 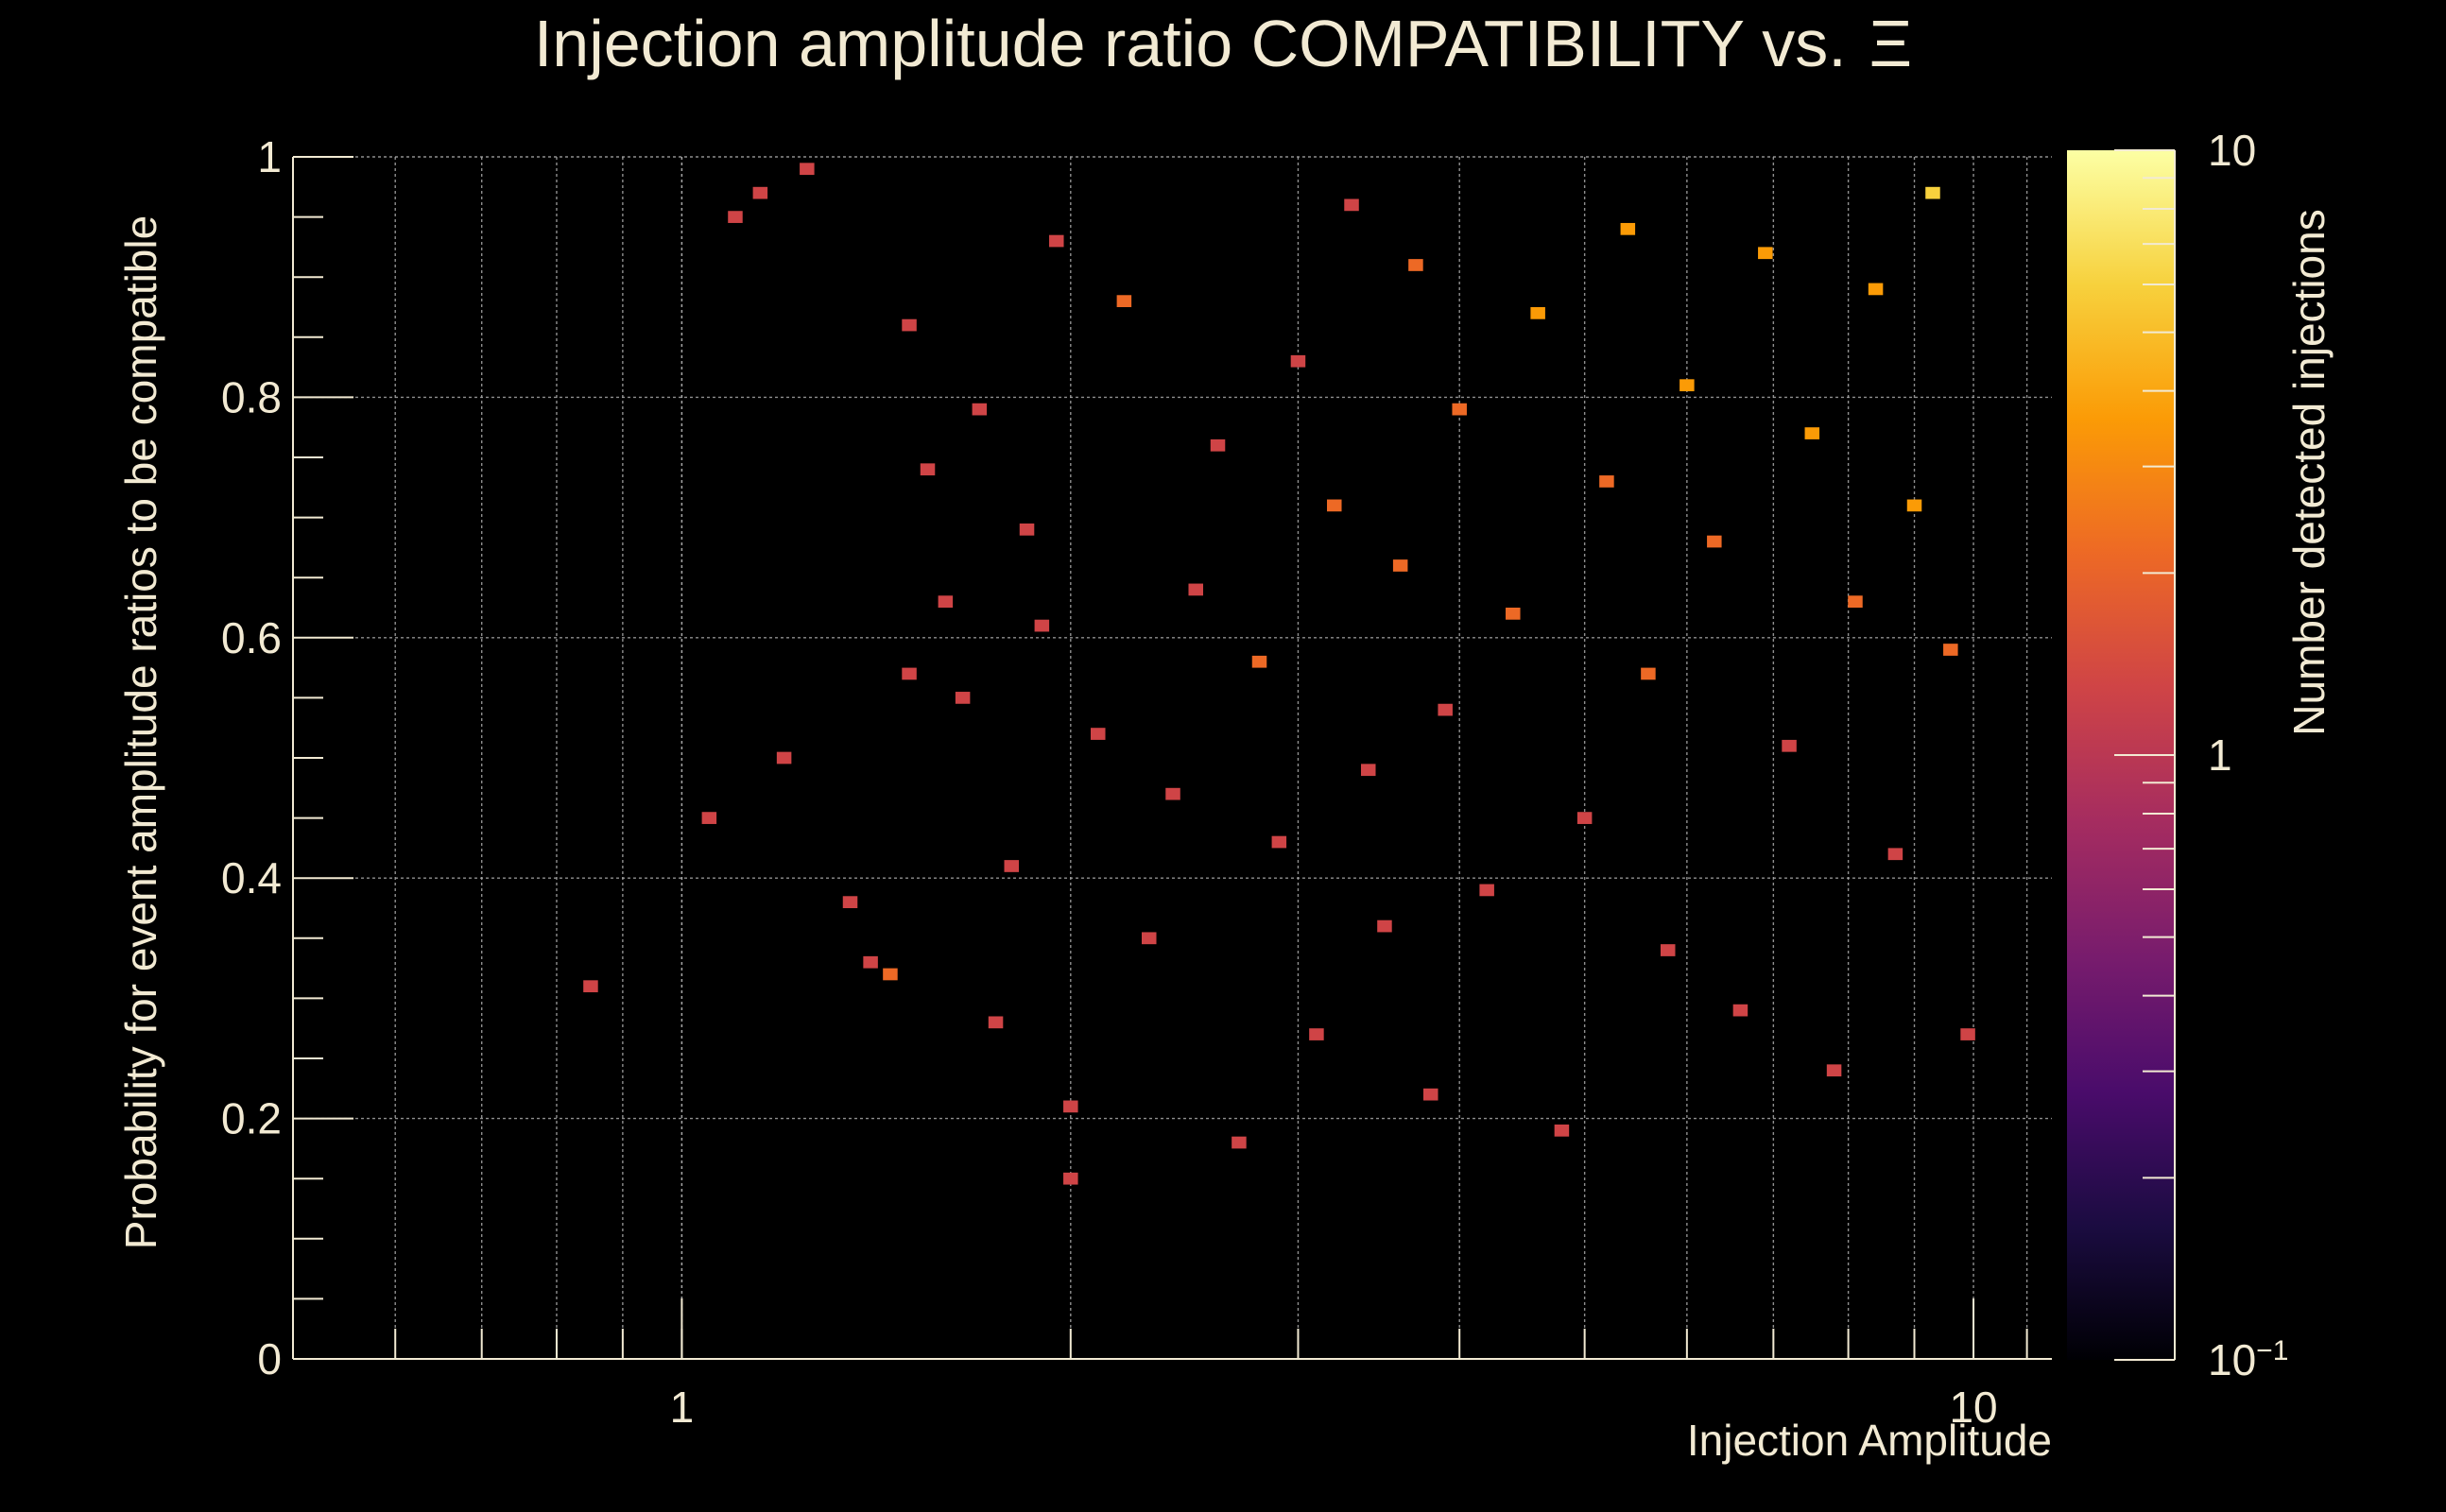 I want to click on colorbar-label: Number detected injections, so click(x=2309, y=472).